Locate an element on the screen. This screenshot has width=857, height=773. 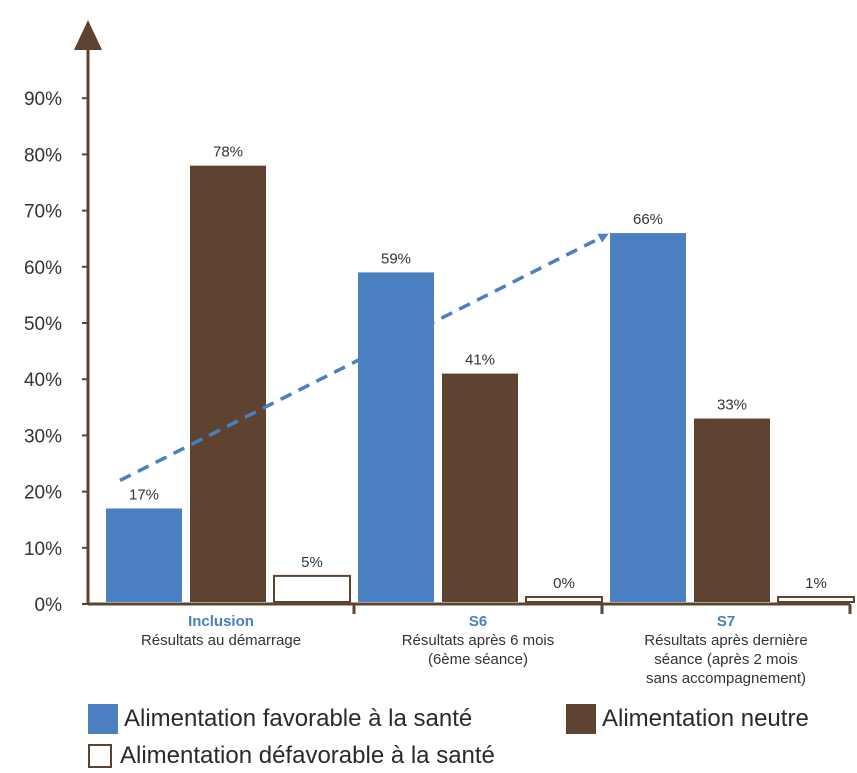
bar-value-label: 78% is located at coordinates (228, 152).